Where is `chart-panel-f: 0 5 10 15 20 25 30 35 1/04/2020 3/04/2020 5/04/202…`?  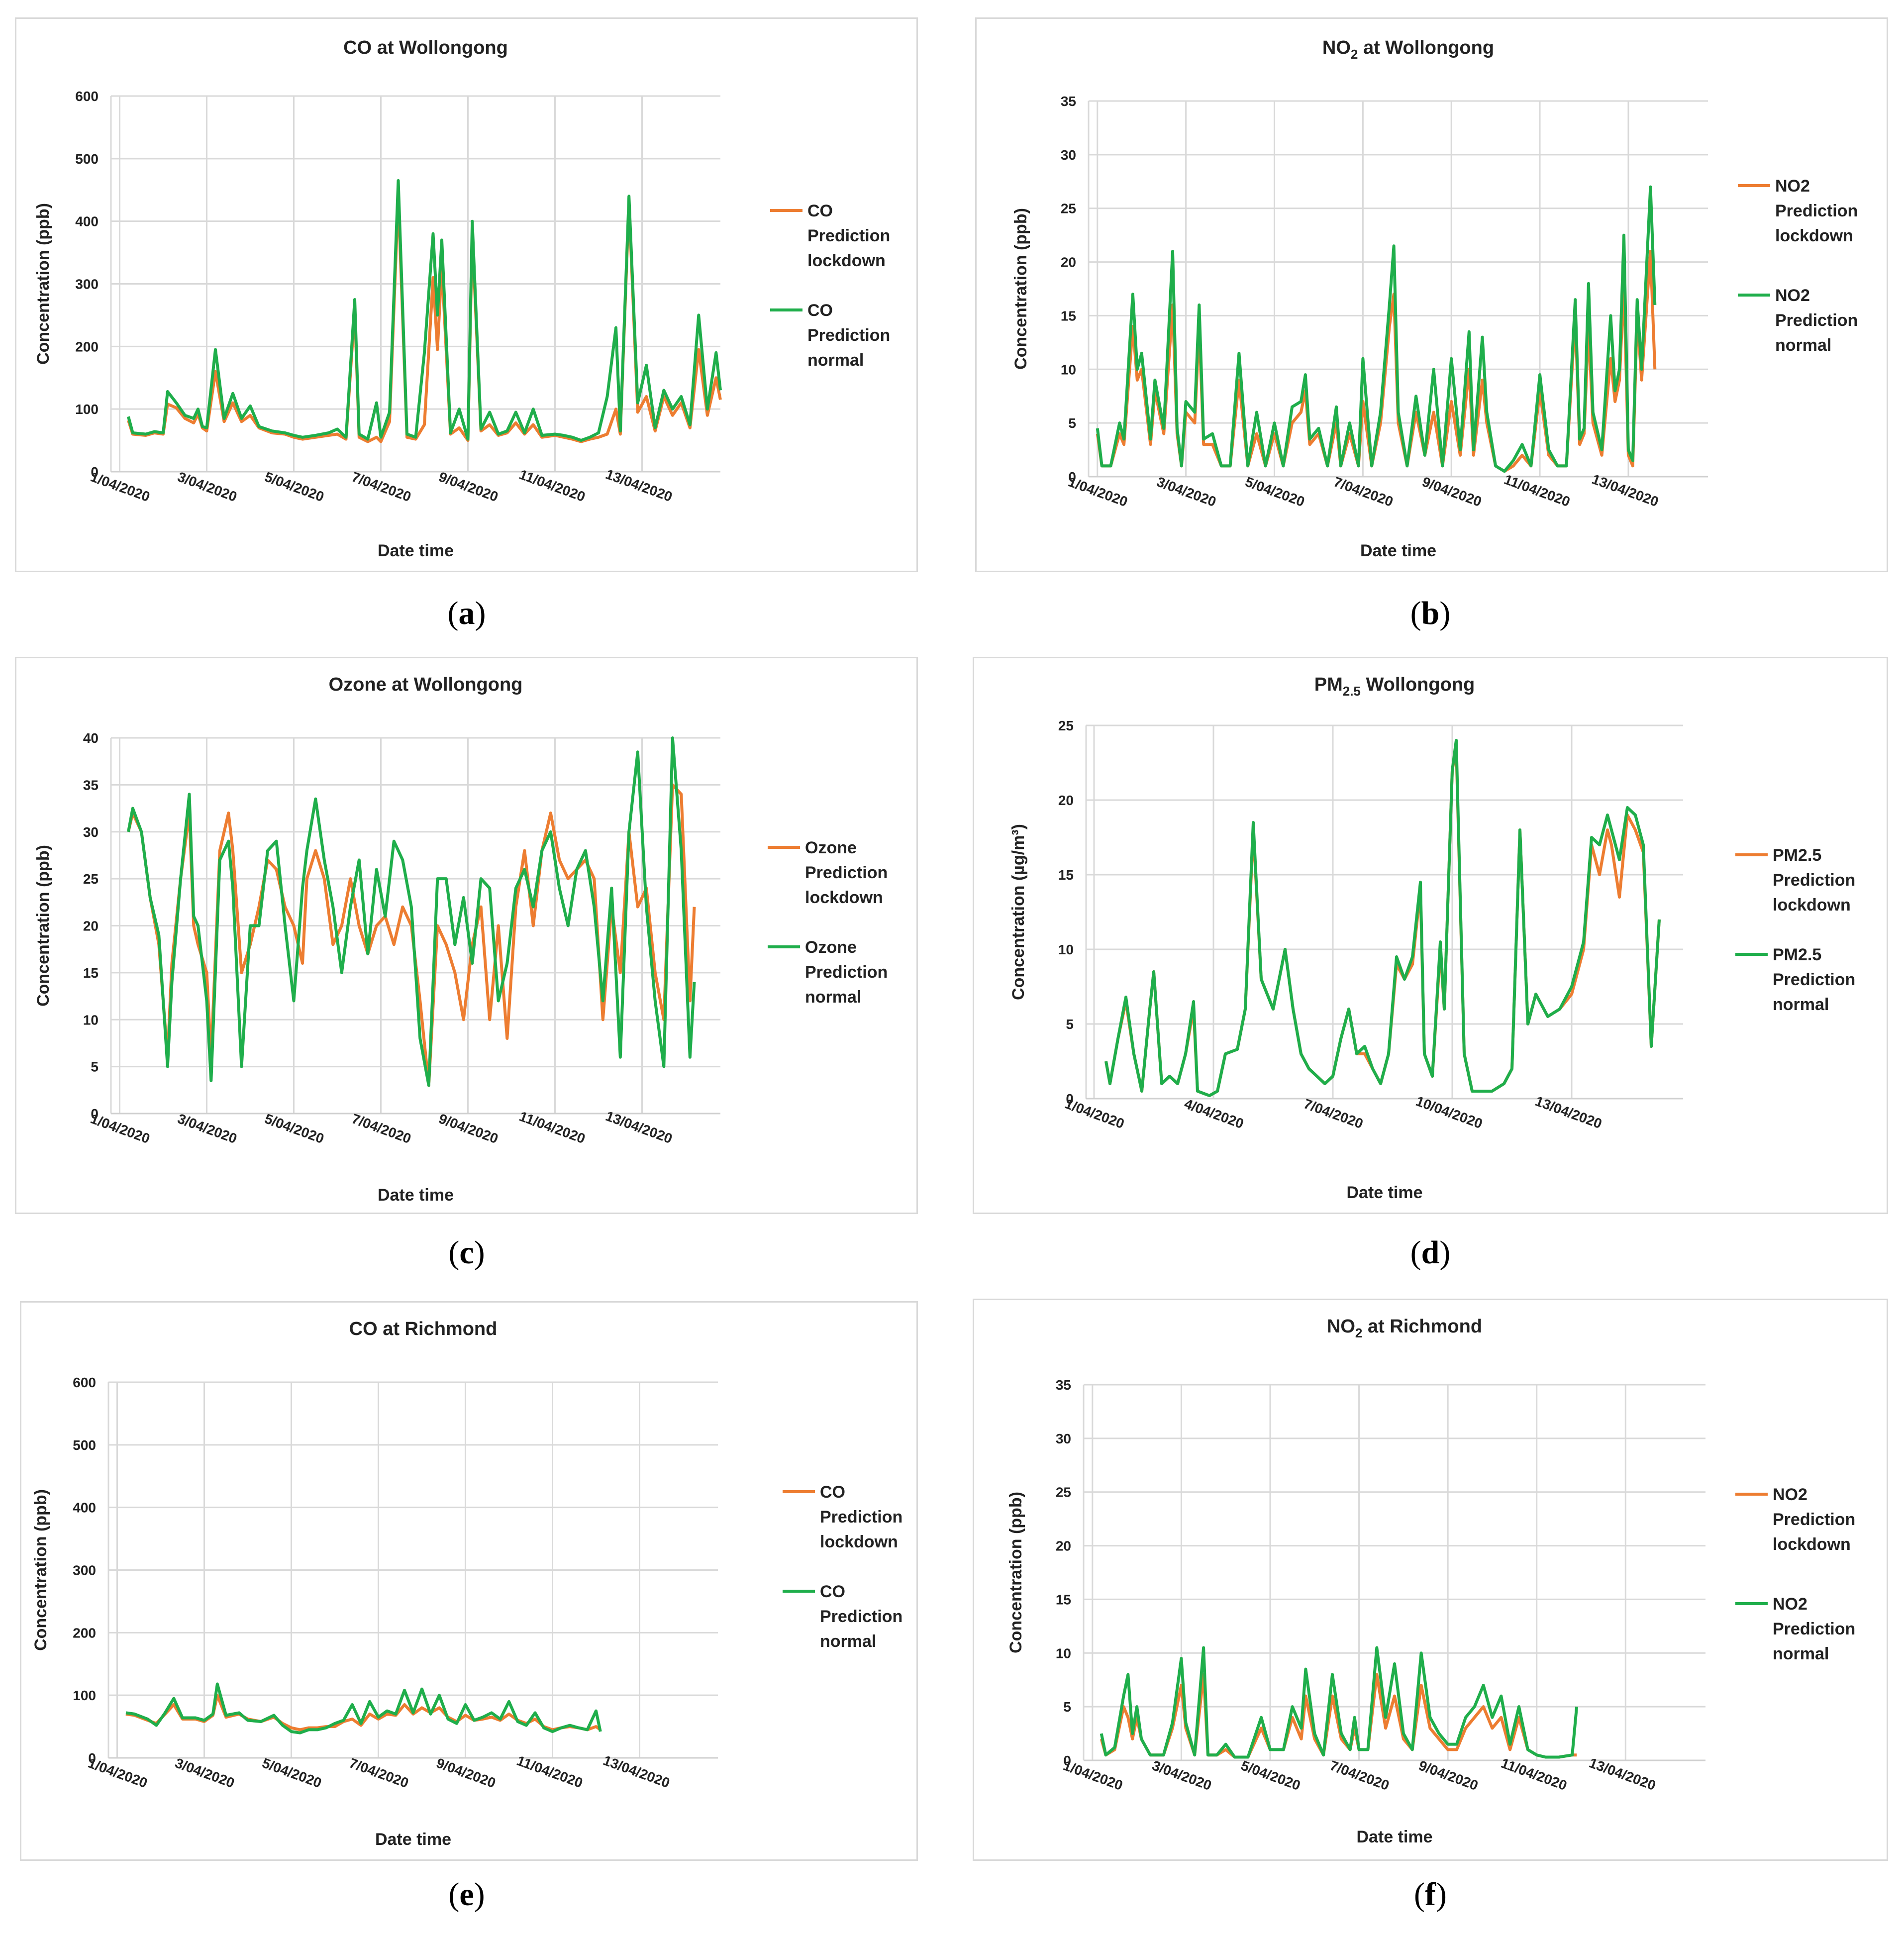 chart-panel-f: 0 5 10 15 20 25 30 35 1/04/2020 3/04/2020 5/04/202… is located at coordinates (1431, 1580).